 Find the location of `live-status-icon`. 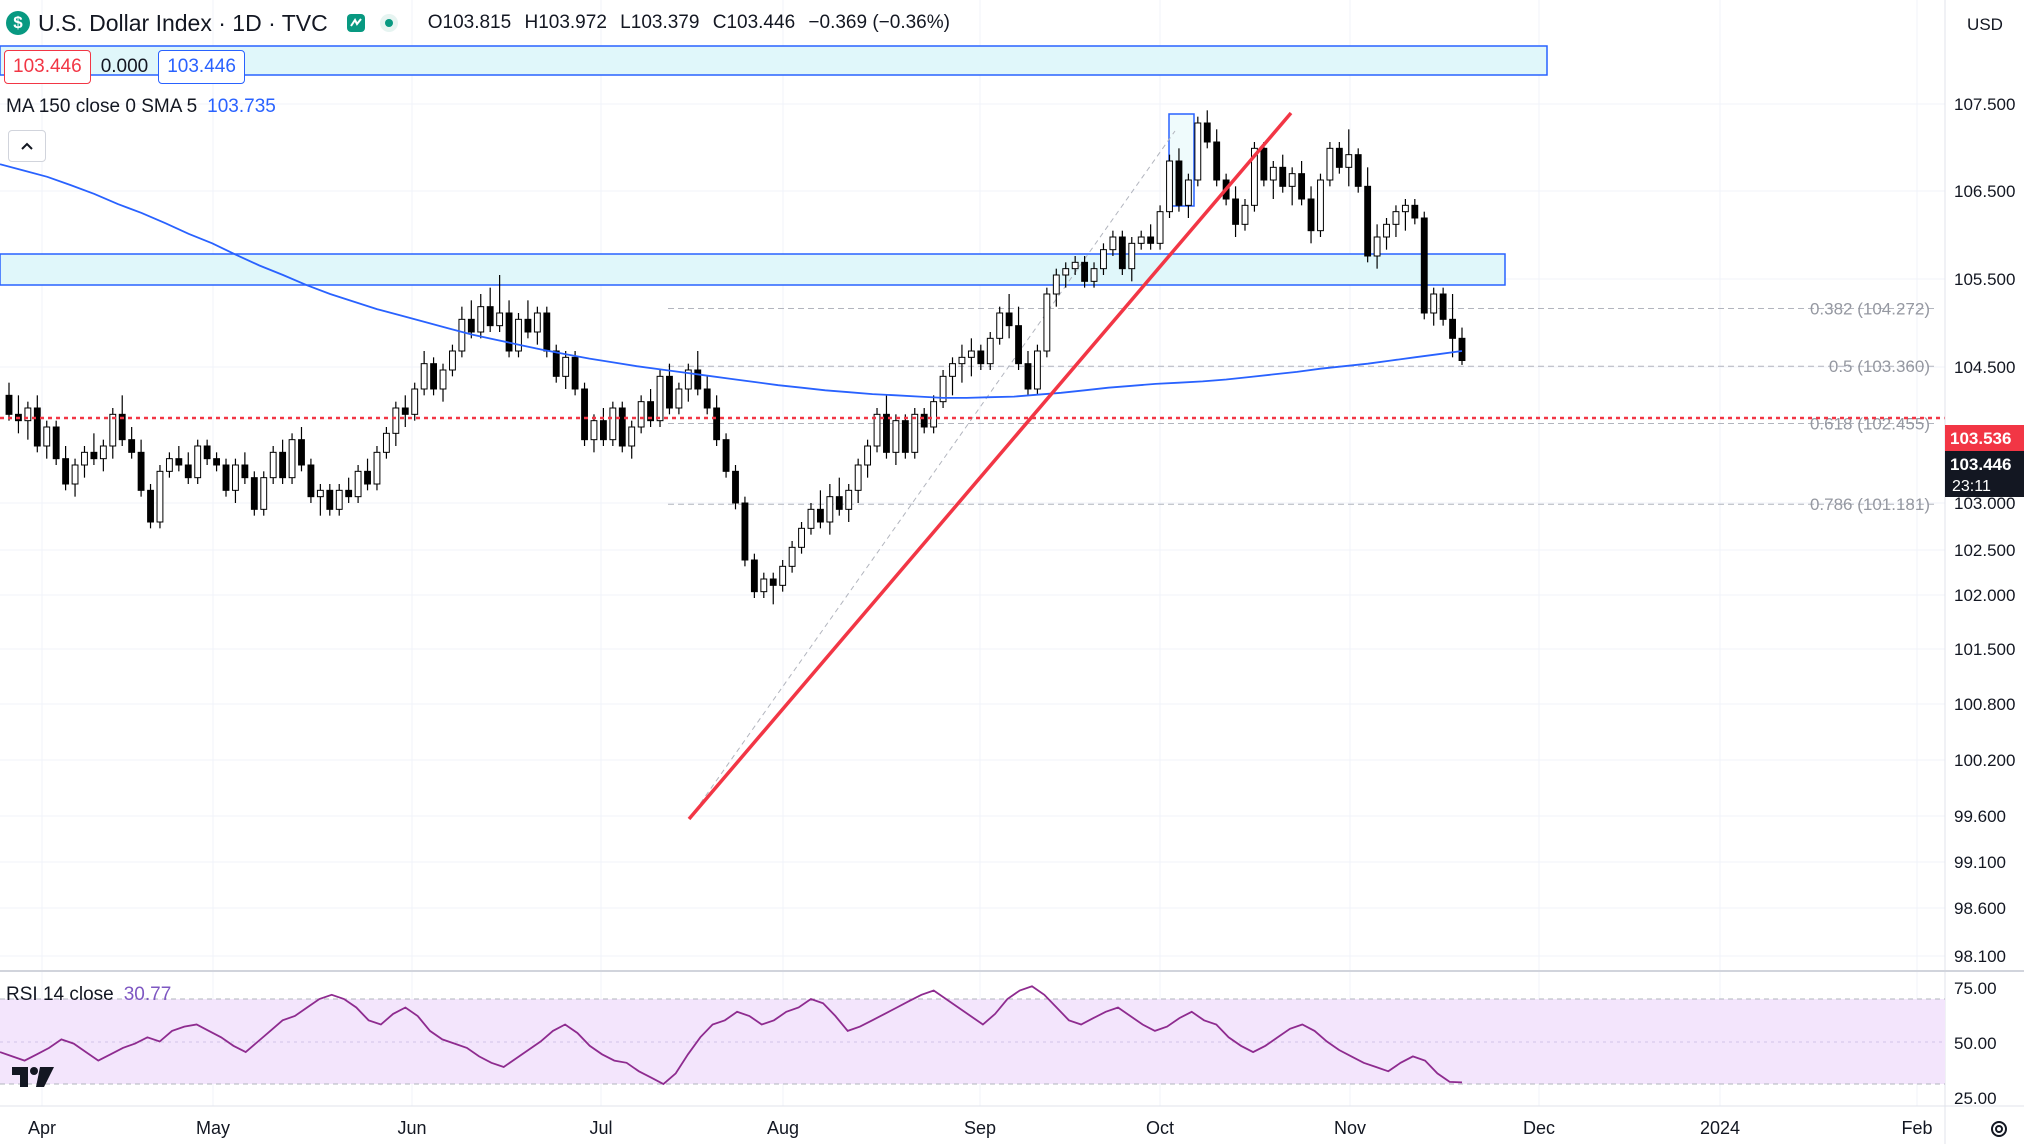

live-status-icon is located at coordinates (388, 23).